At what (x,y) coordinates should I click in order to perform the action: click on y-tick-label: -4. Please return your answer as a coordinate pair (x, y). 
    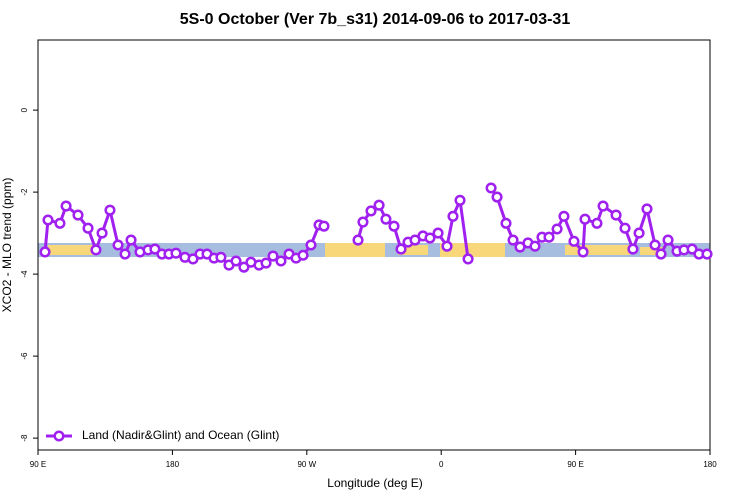
    Looking at the image, I should click on (24, 274).